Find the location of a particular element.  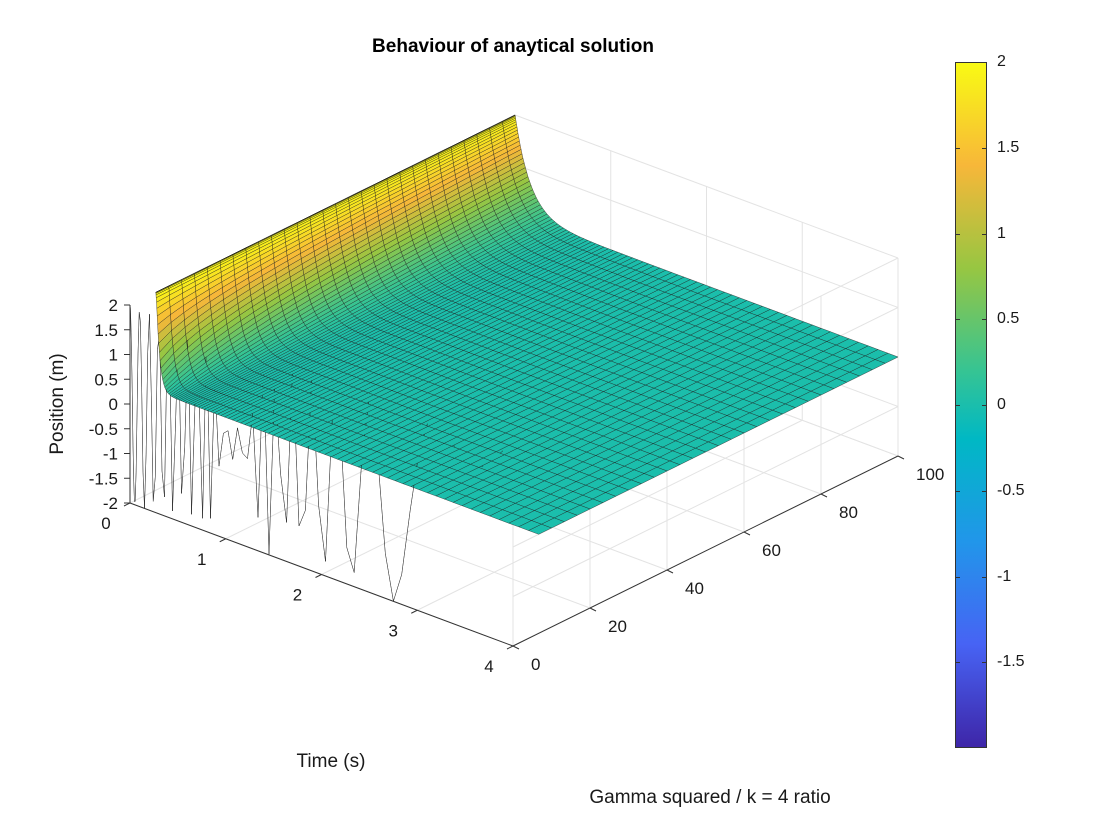

x-axis-label: Time (s) is located at coordinates (331, 761).